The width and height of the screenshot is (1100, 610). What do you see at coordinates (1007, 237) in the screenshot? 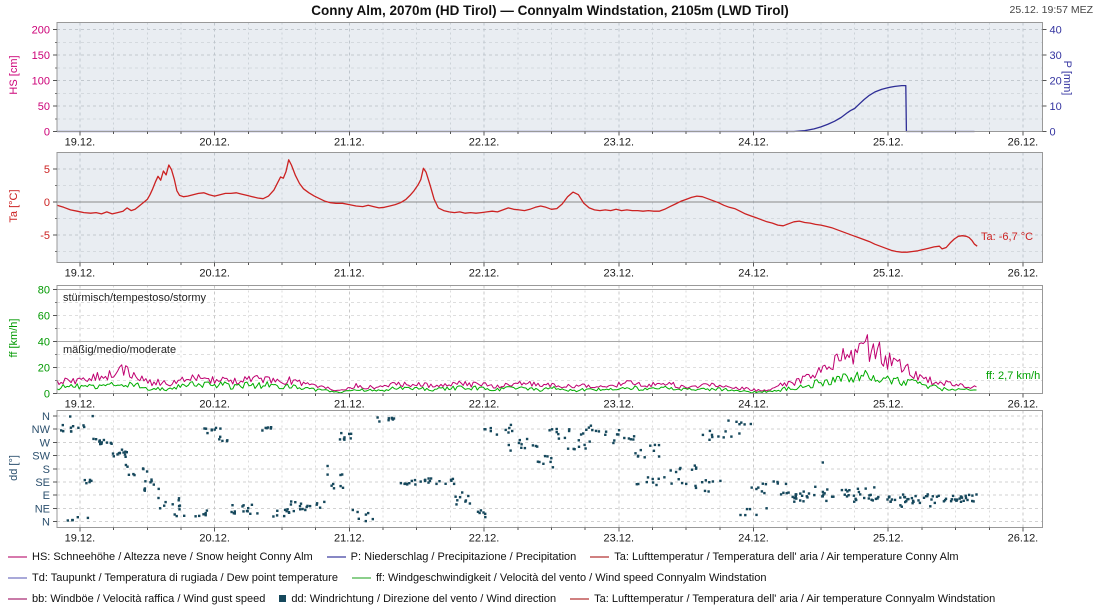
I see `ta-current-value-label: Ta: -6,7 °C` at bounding box center [1007, 237].